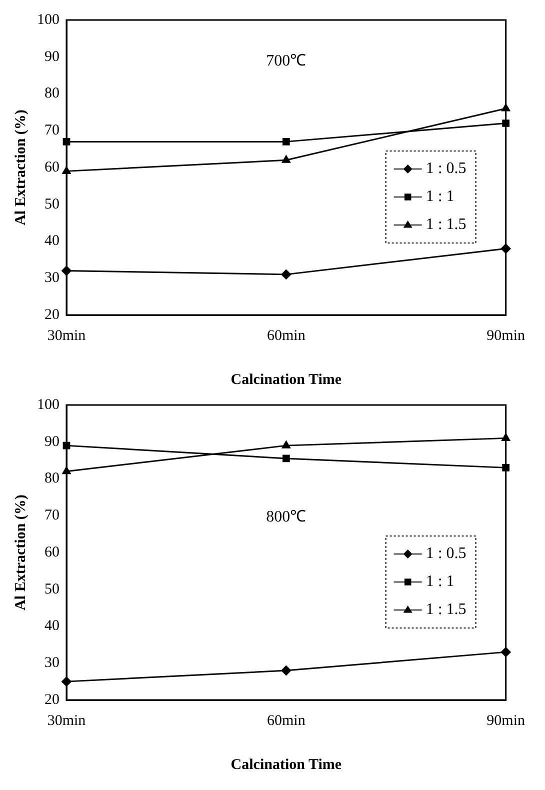 The width and height of the screenshot is (545, 790). What do you see at coordinates (286, 517) in the screenshot?
I see `annotation: 800℃` at bounding box center [286, 517].